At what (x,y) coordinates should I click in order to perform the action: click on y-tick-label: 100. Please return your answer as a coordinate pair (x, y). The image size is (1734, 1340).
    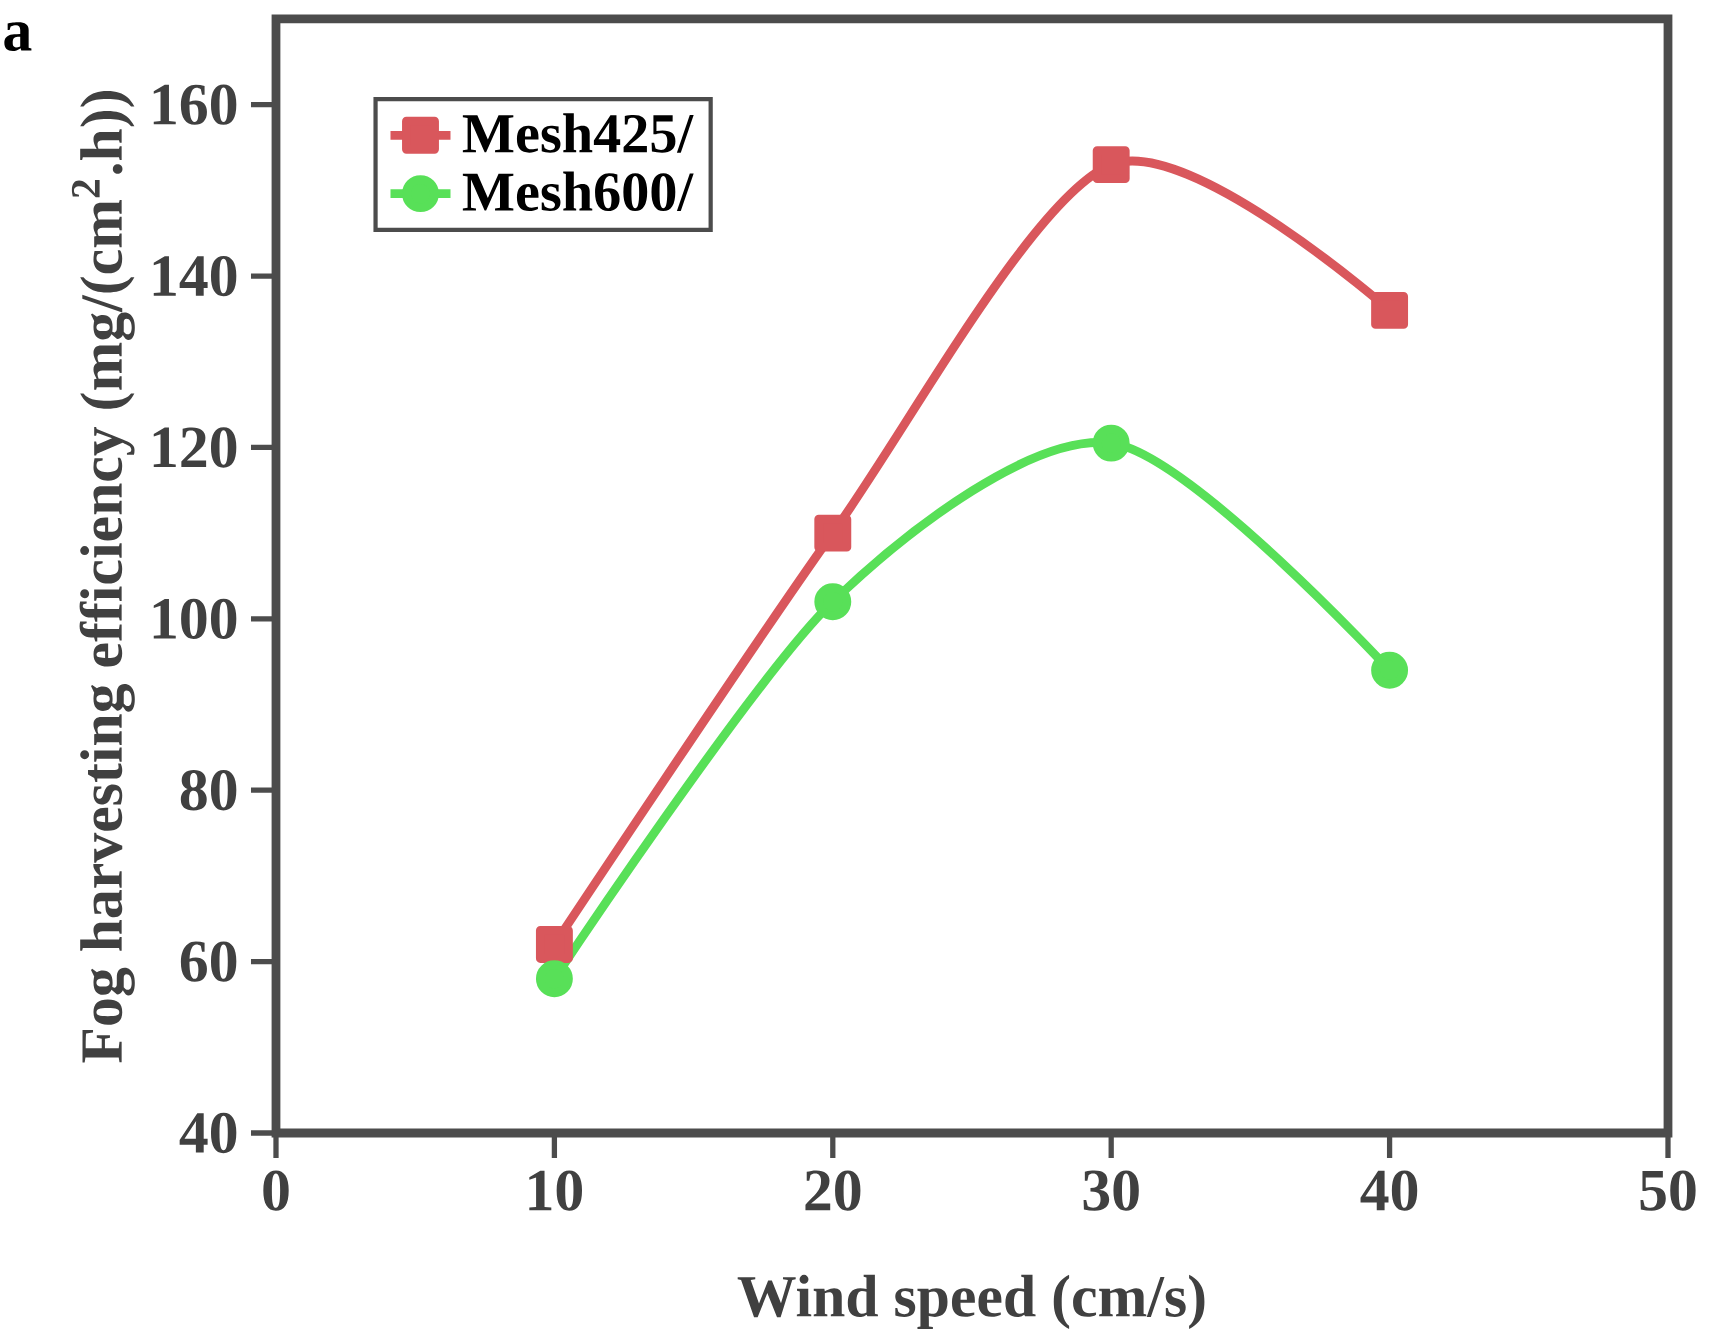
    Looking at the image, I should click on (195, 619).